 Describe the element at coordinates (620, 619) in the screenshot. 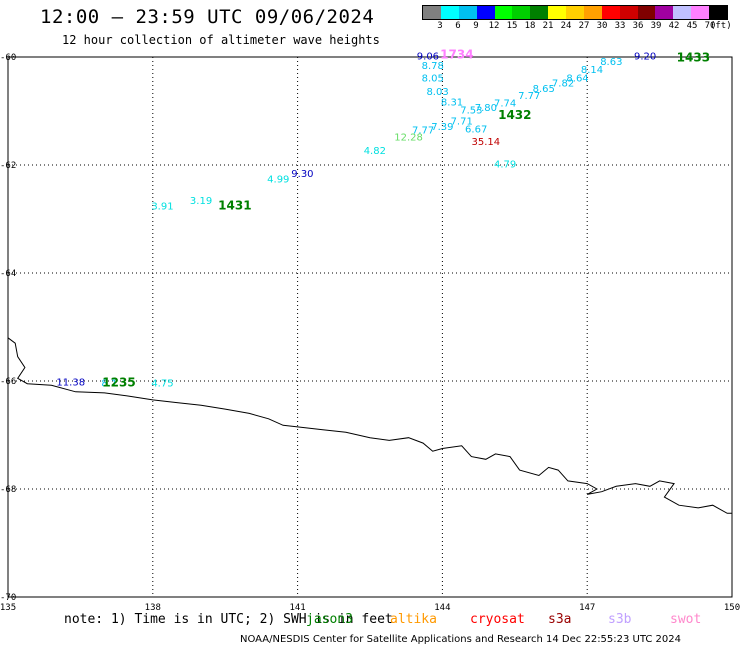

I see `satellite-s3b: s3b` at that location.